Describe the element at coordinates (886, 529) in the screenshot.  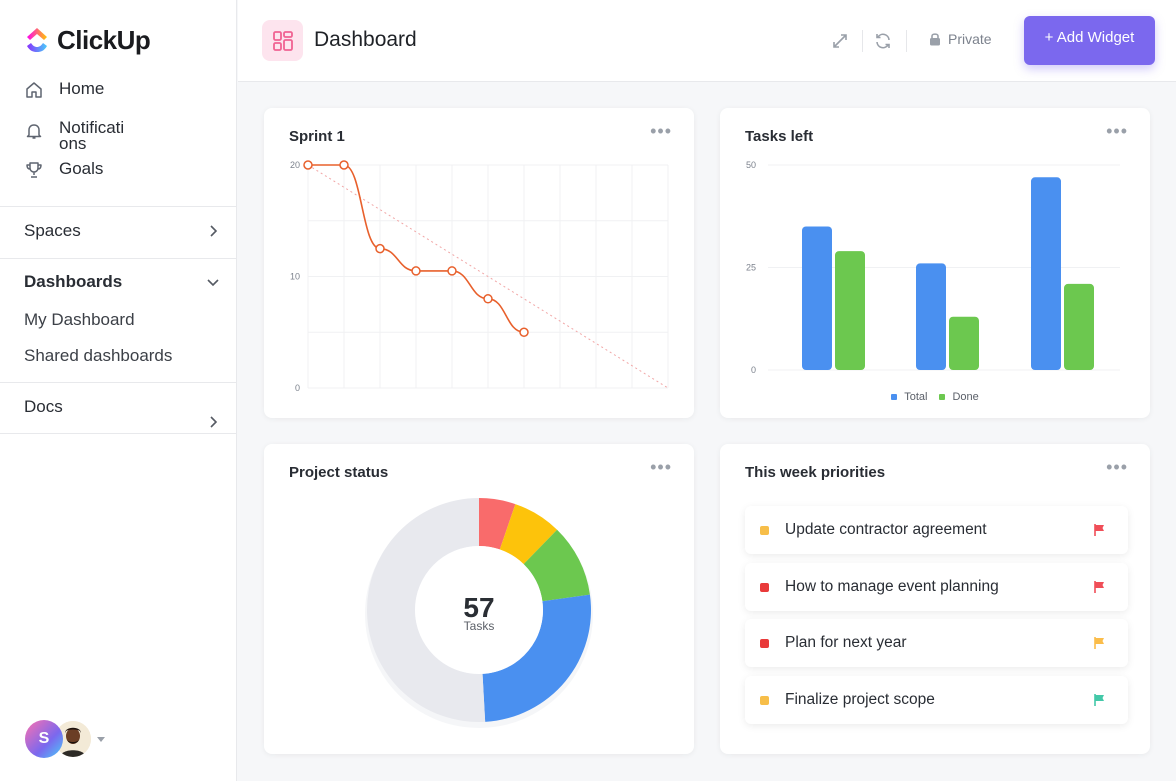
I see `priority-text: Update contractor agreement` at that location.